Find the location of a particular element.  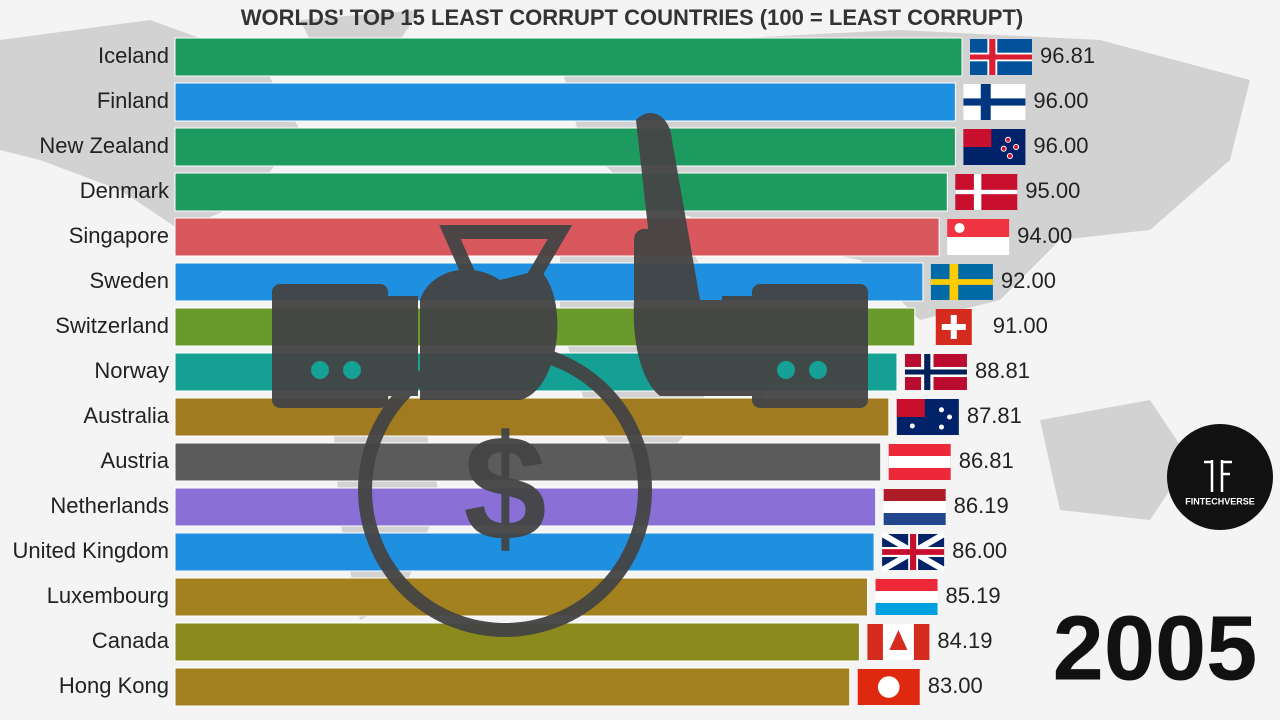

y-tick-label: Switzerland is located at coordinates (112, 325).